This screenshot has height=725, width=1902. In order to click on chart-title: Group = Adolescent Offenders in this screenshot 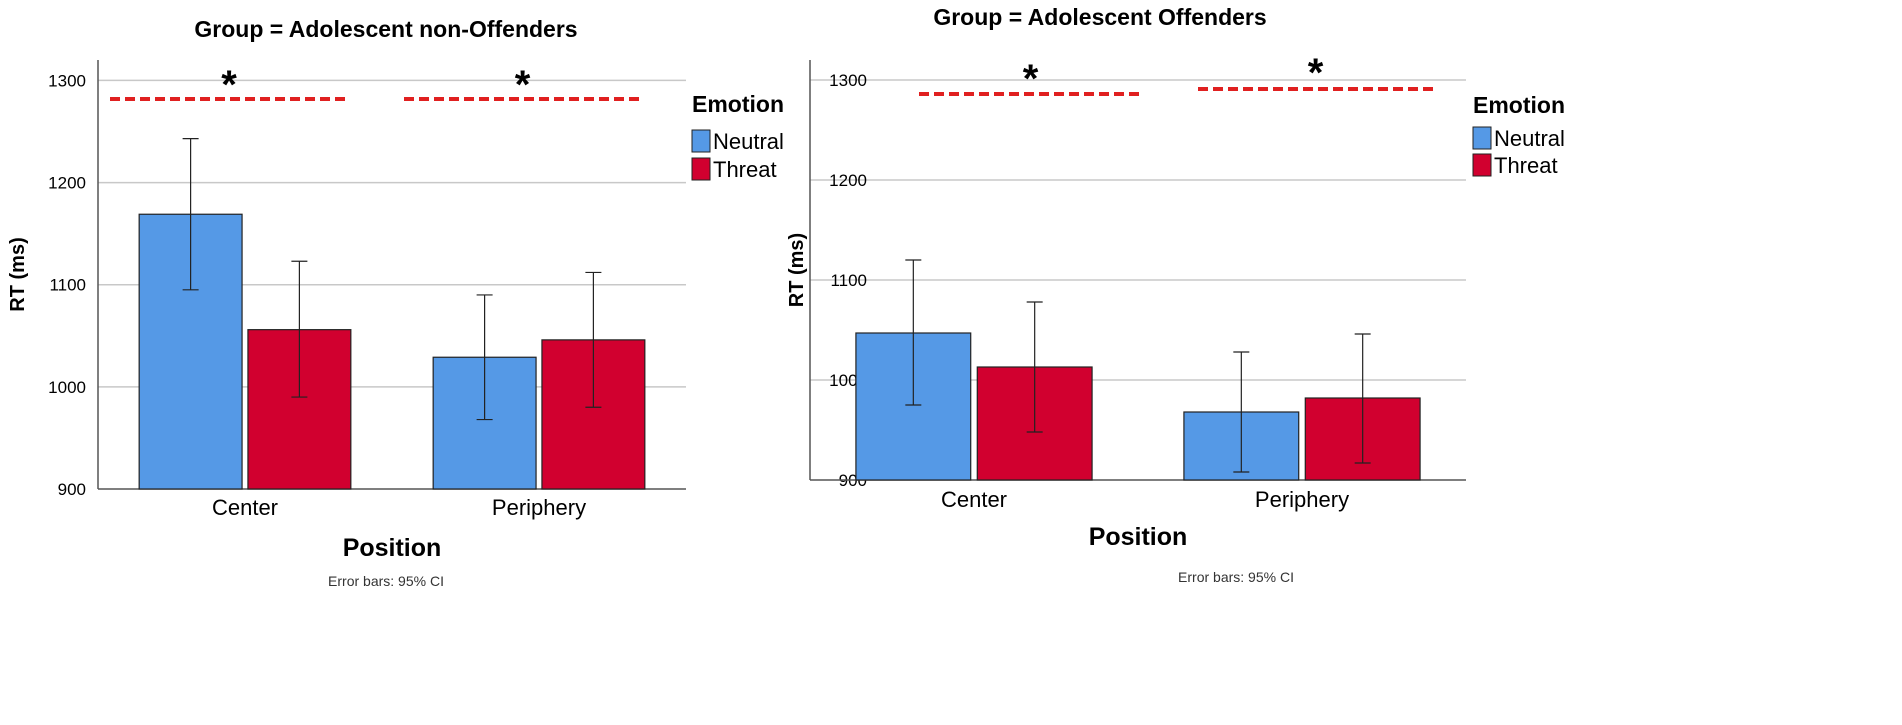, I will do `click(1099, 17)`.